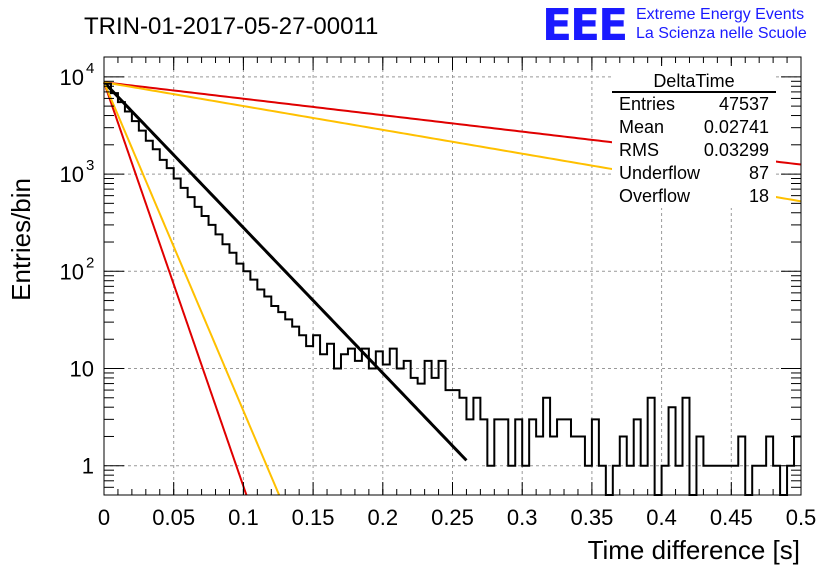 This screenshot has height=577, width=836. I want to click on y-tick-exponent: 3, so click(90, 165).